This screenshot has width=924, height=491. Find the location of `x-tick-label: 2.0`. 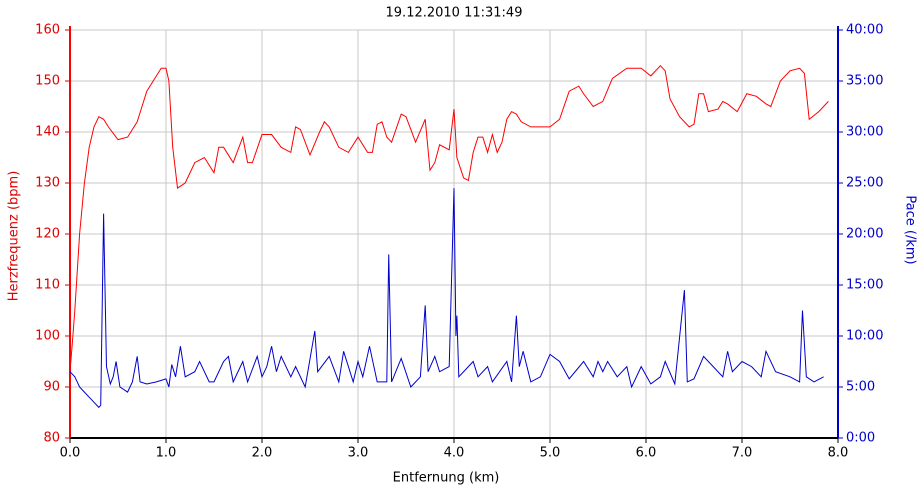

x-tick-label: 2.0 is located at coordinates (262, 453).